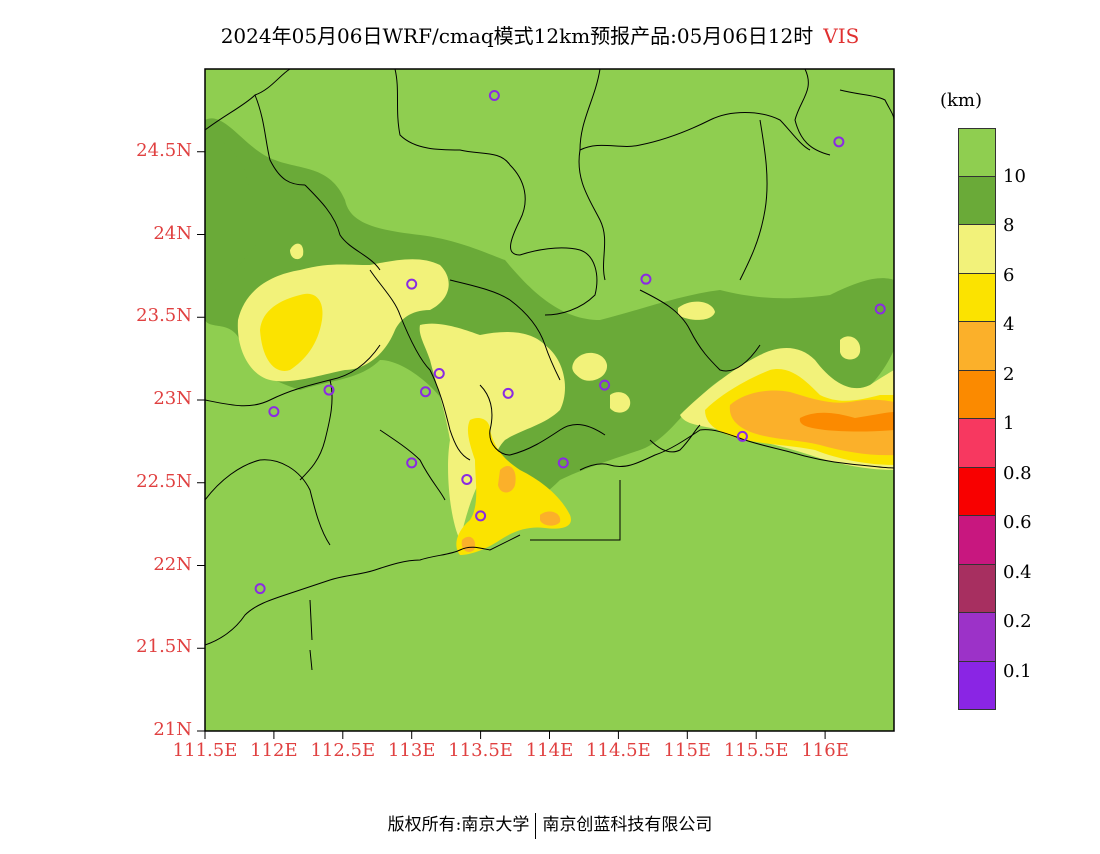 The image size is (1100, 854). Describe the element at coordinates (1009, 423) in the screenshot. I see `legend-value-label: 1` at that location.